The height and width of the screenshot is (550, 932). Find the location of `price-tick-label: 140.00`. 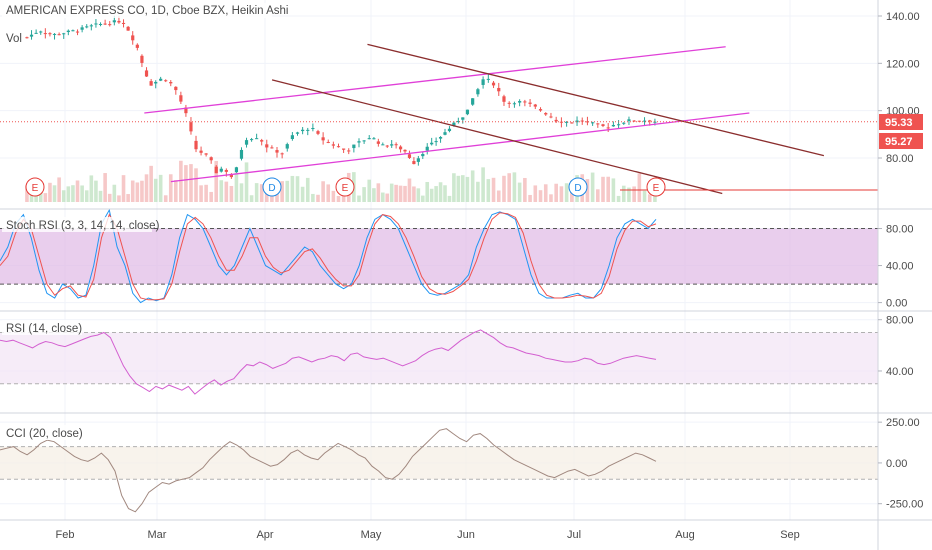

price-tick-label: 140.00 is located at coordinates (903, 17).